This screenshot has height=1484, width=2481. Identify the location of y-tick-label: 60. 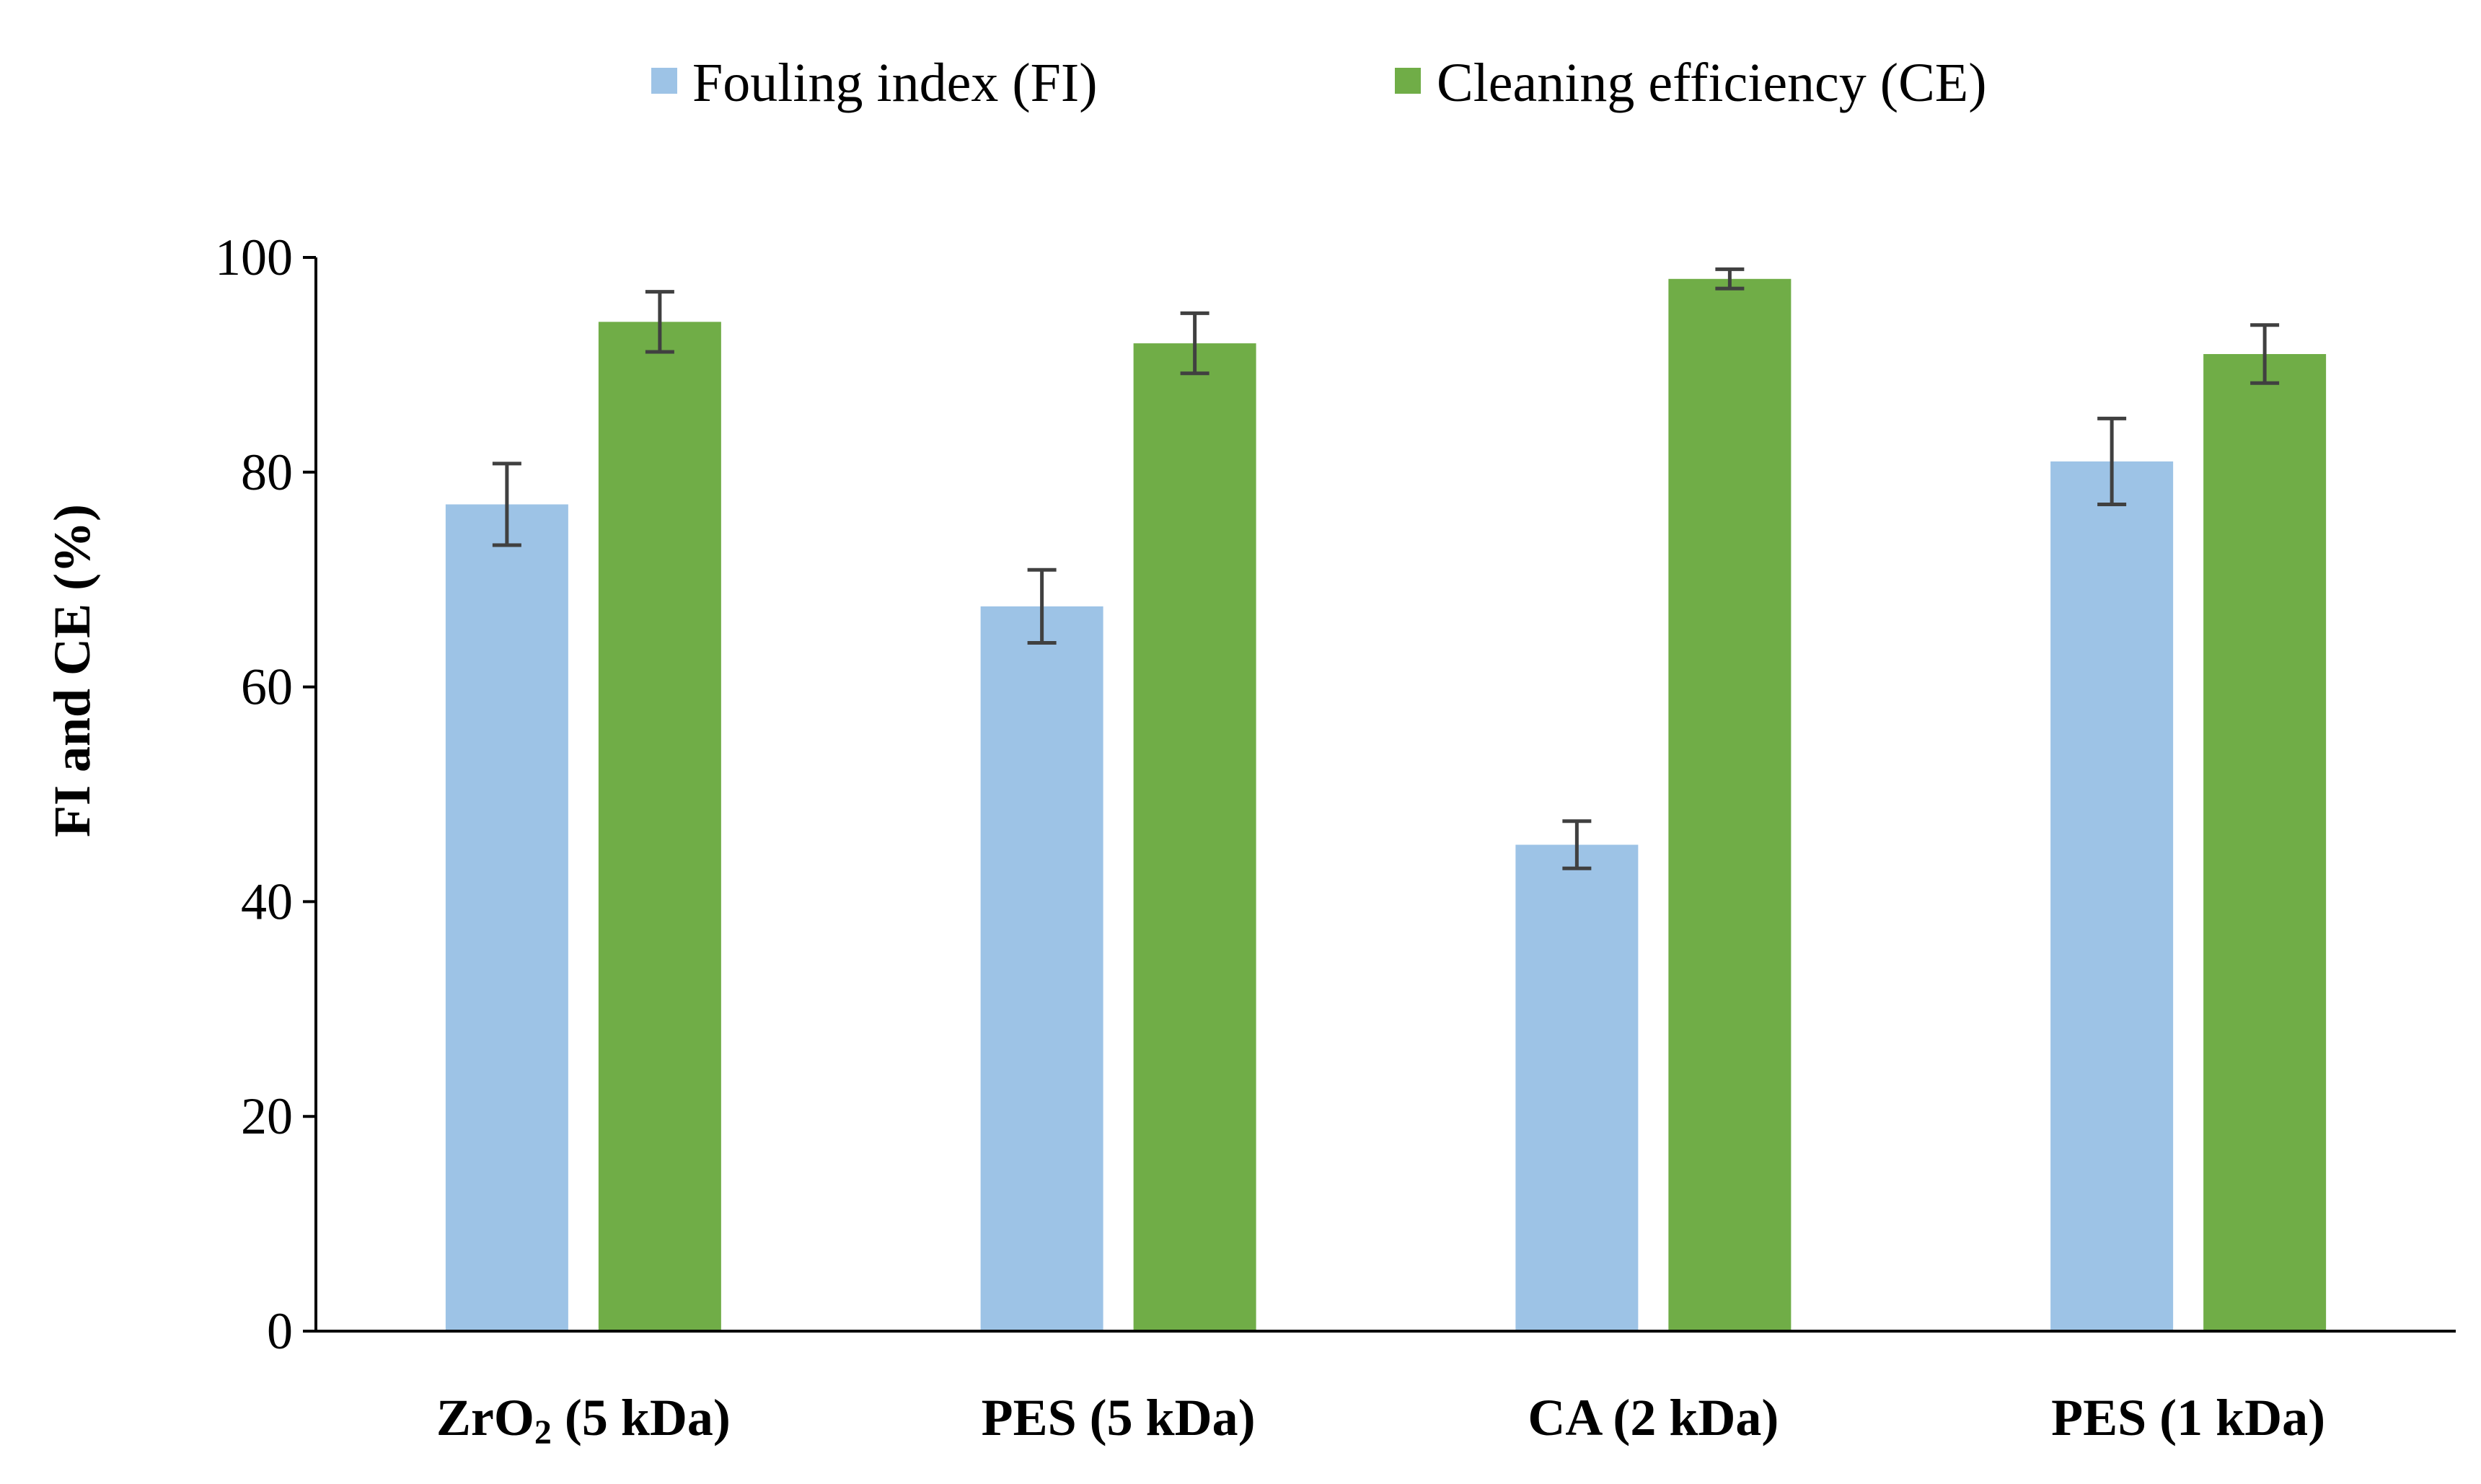
(267, 687).